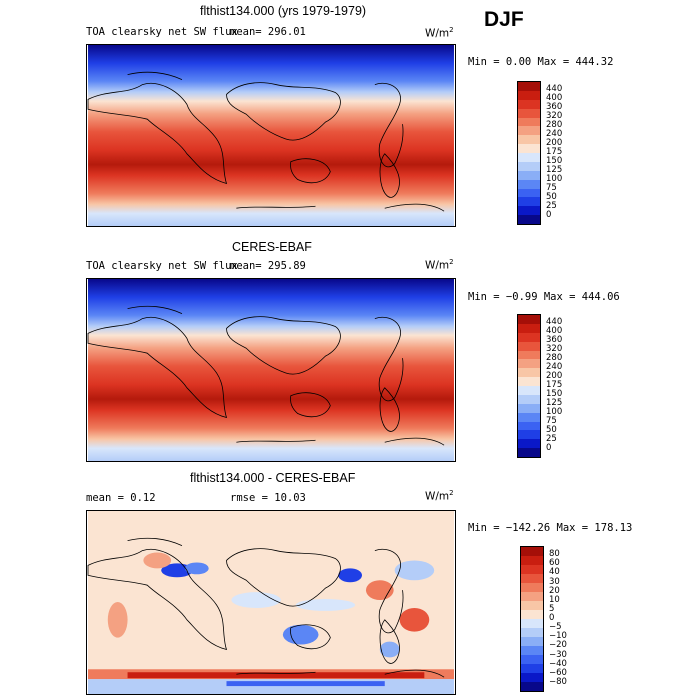 The image size is (700, 700). Describe the element at coordinates (551, 430) in the screenshot. I see `panel2-colorbar-tick-label: 50` at that location.